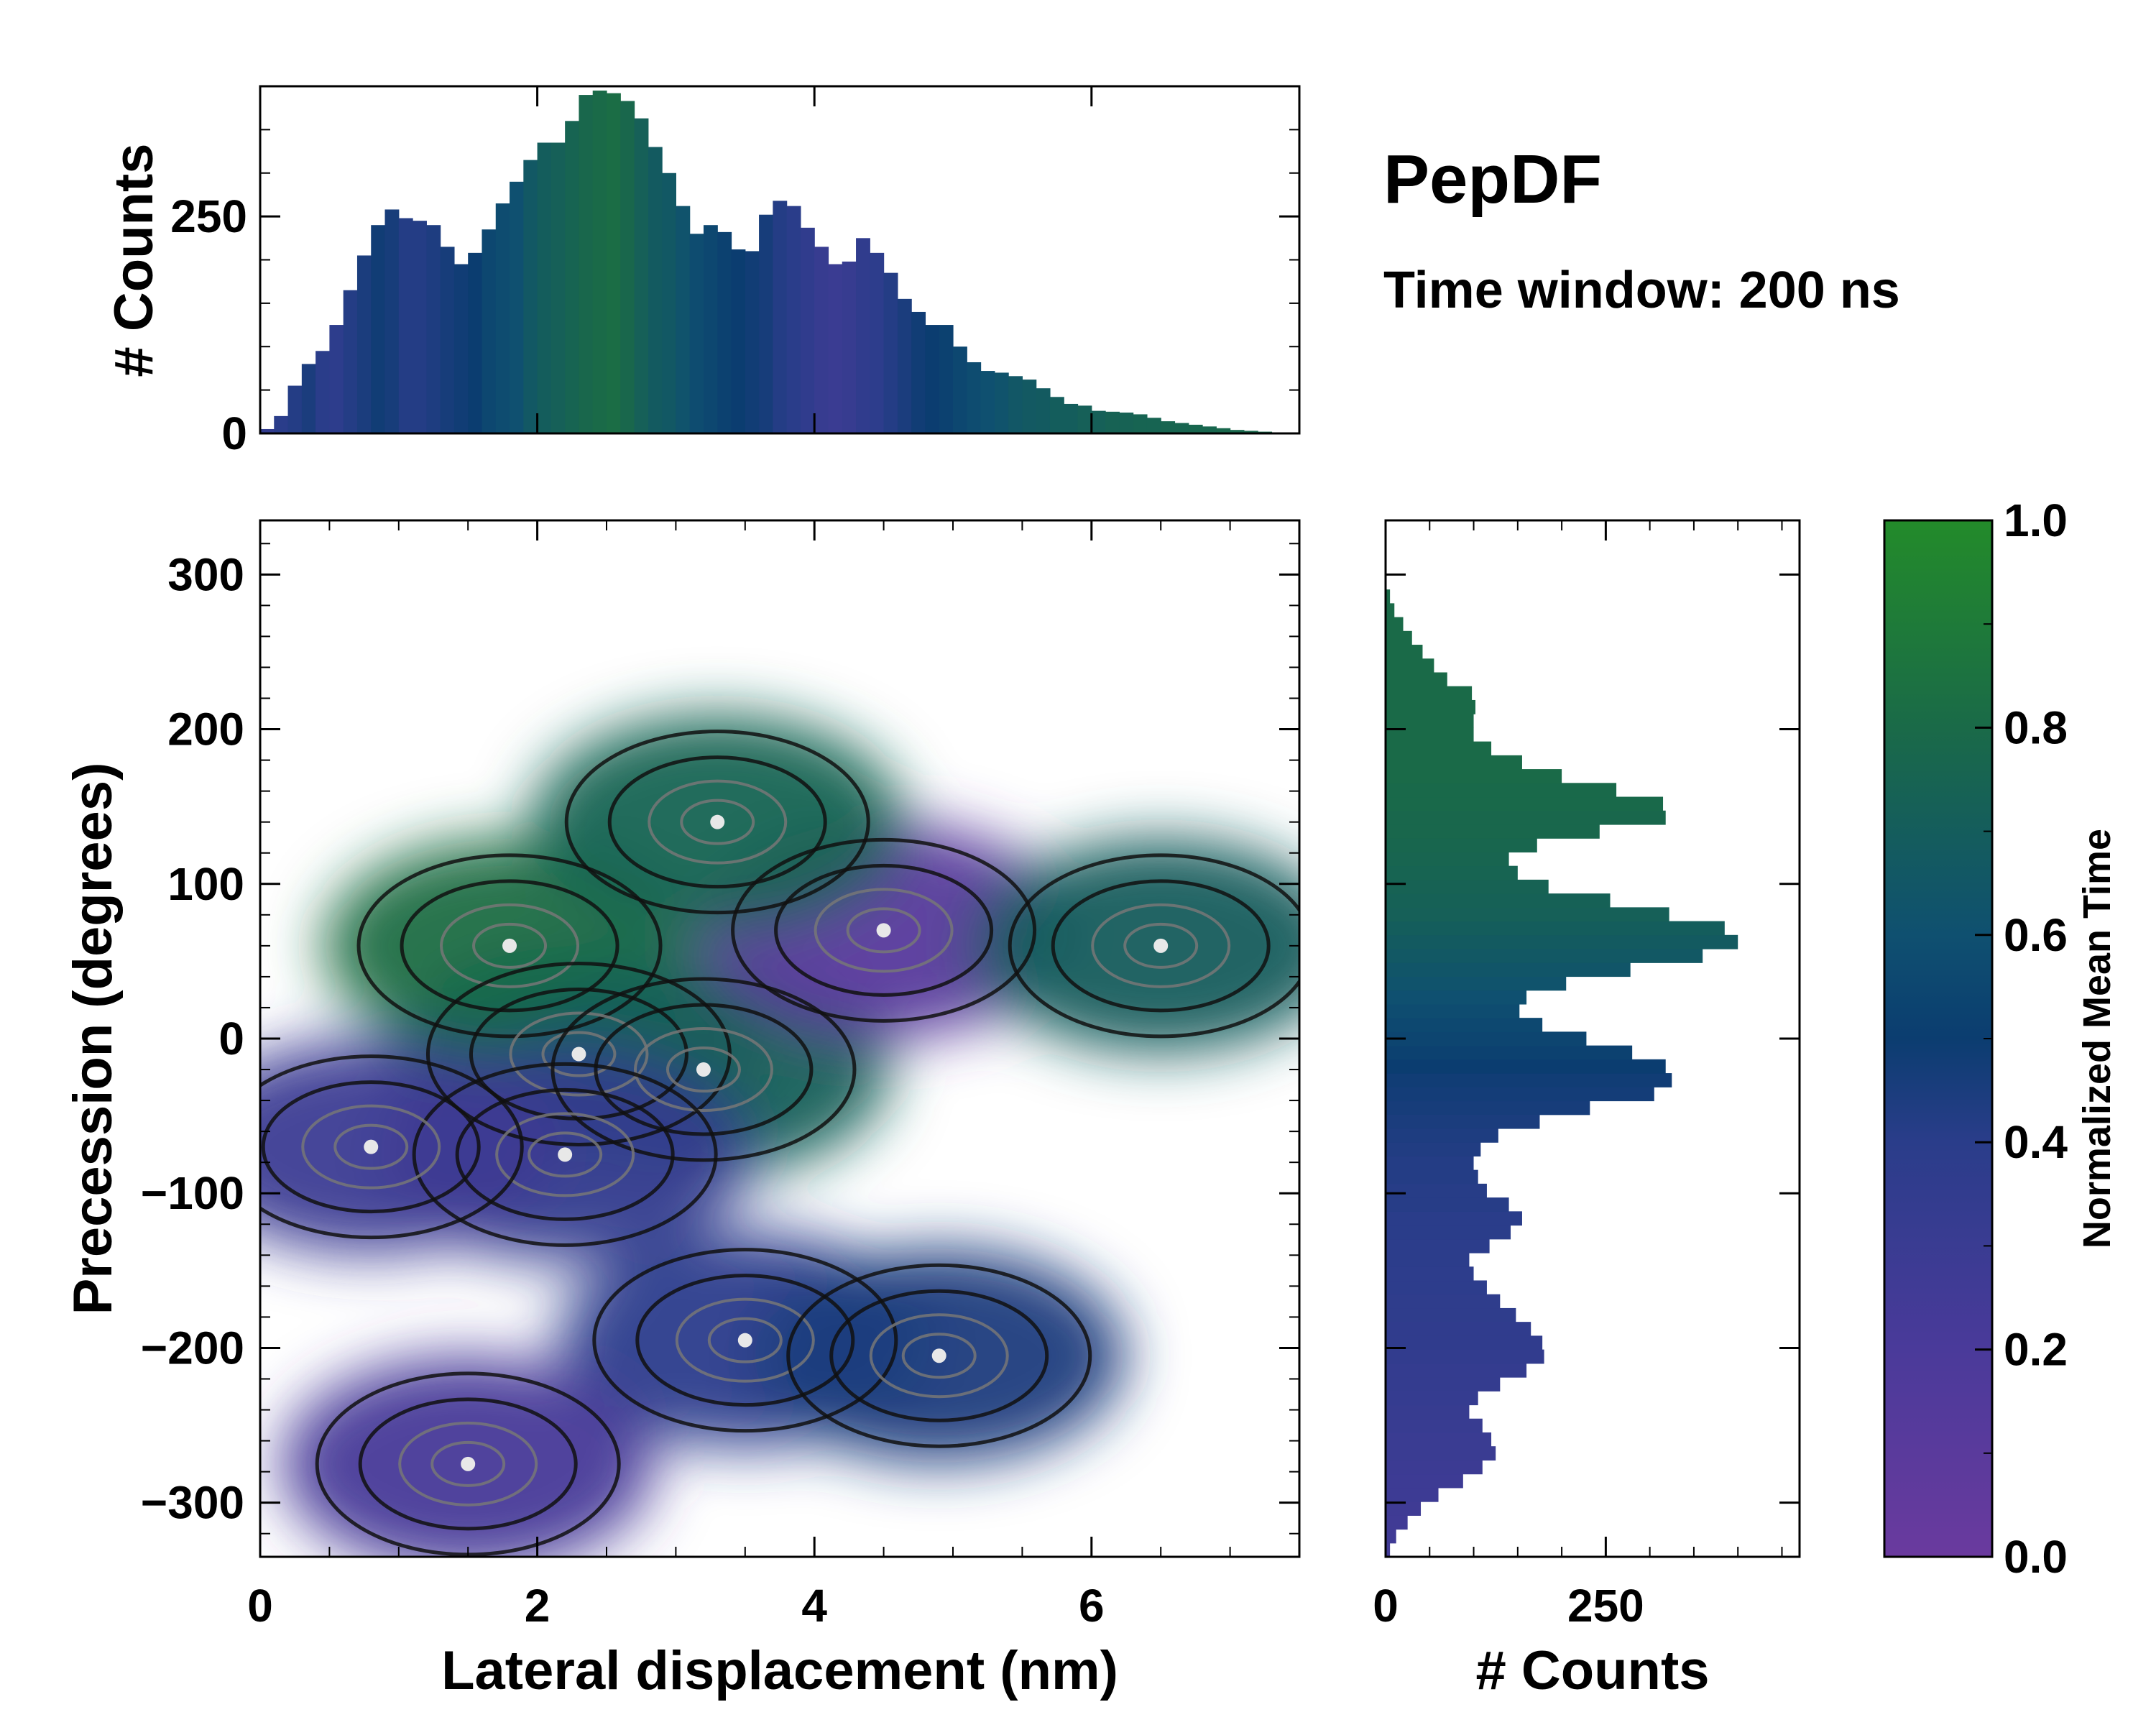  What do you see at coordinates (1605, 1606) in the screenshot?
I see `right-xtick-label: 250` at bounding box center [1605, 1606].